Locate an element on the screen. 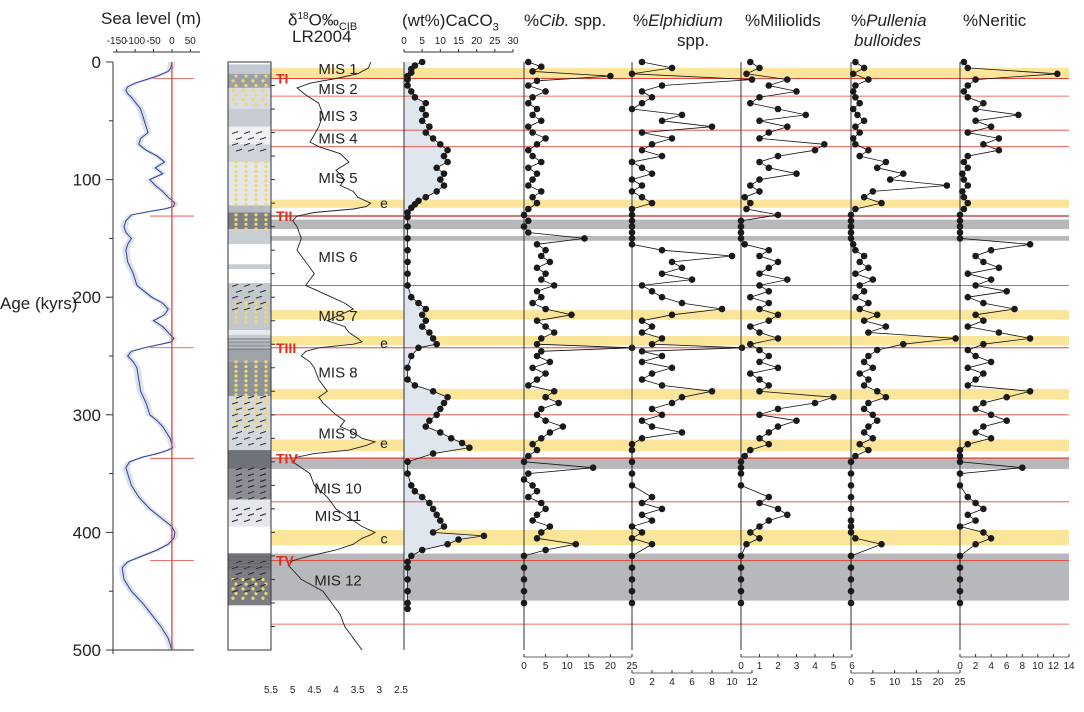 The width and height of the screenshot is (1084, 712). mis-label: MIS 7 is located at coordinates (337, 316).